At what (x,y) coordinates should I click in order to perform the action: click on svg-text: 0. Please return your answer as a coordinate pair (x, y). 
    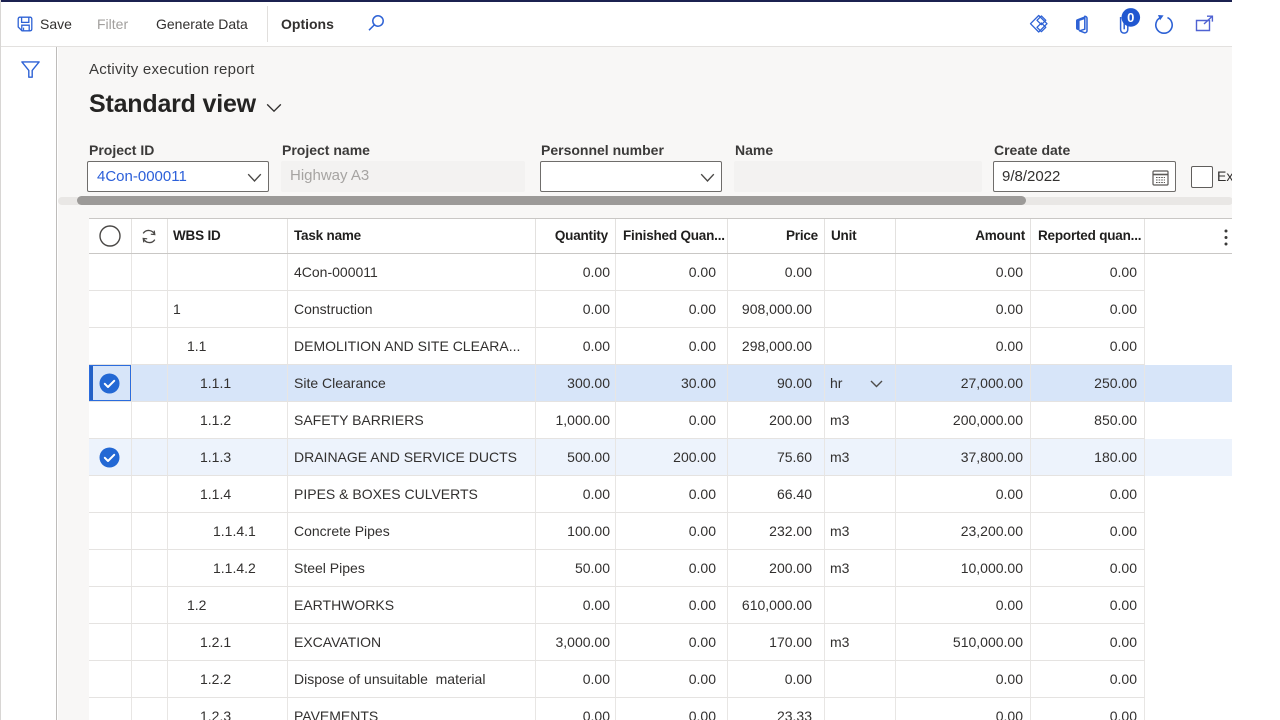
    Looking at the image, I should click on (1130, 17).